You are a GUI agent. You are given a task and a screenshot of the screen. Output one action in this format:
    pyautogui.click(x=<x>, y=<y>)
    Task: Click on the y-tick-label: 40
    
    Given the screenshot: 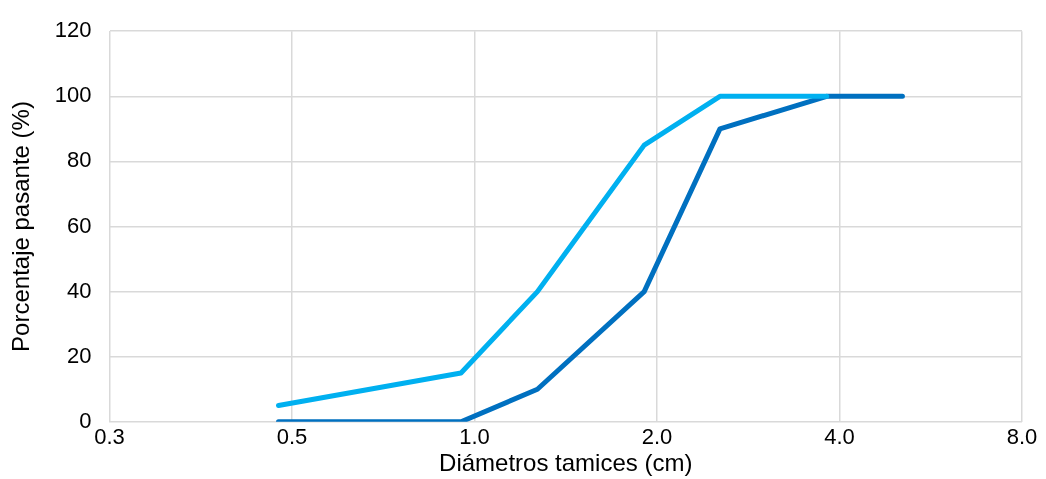 What is the action you would take?
    pyautogui.click(x=79, y=290)
    